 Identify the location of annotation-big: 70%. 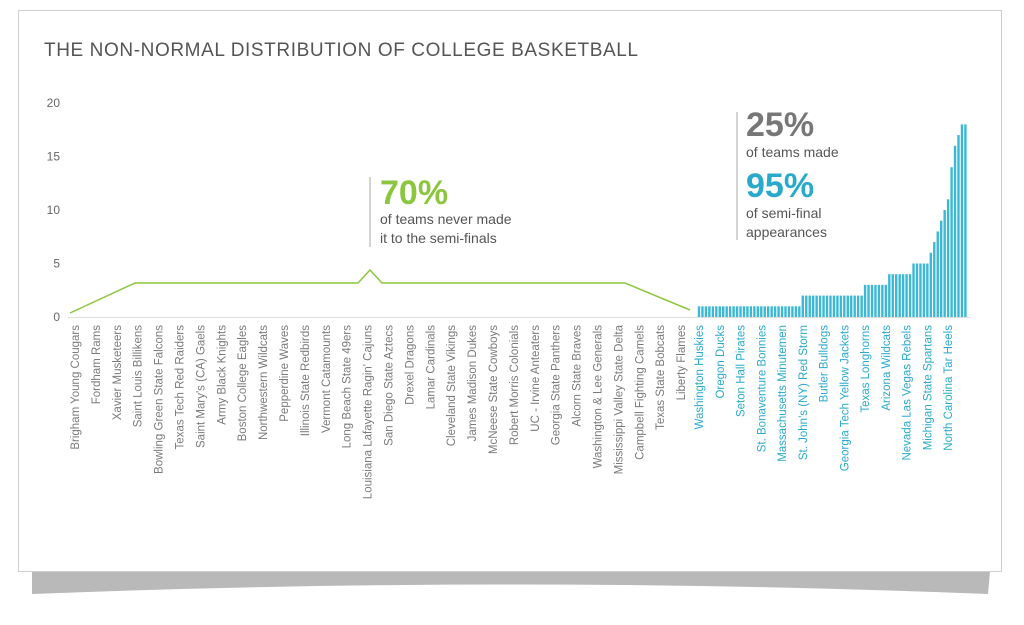
(414, 193).